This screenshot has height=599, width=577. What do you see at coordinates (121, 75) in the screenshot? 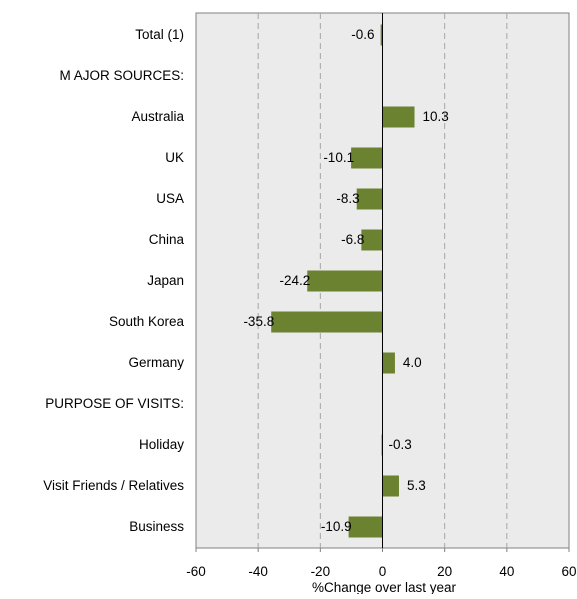
I see `category-label: M AJOR SOURCES:` at bounding box center [121, 75].